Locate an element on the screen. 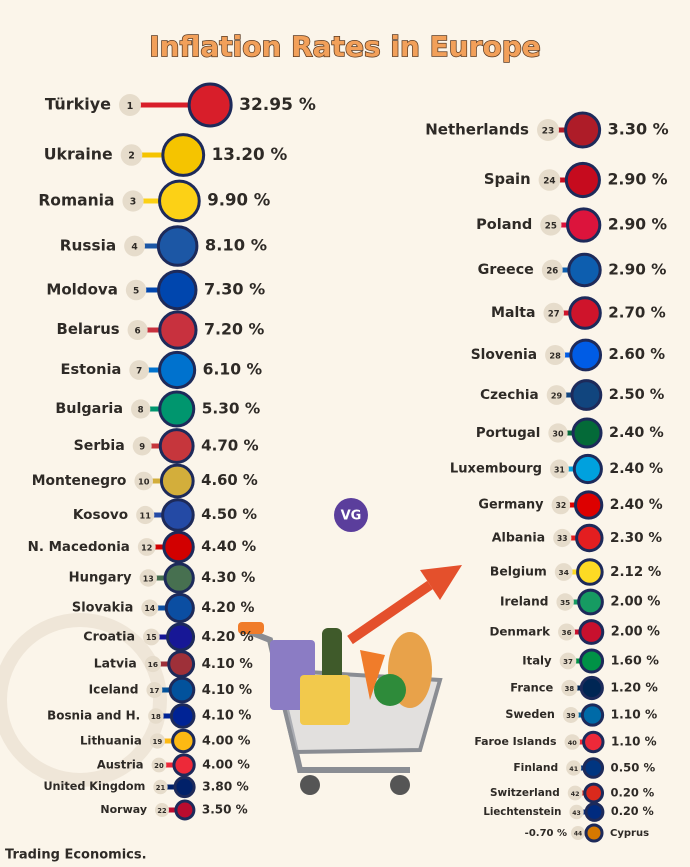  rank-label: 15 is located at coordinates (151, 637).